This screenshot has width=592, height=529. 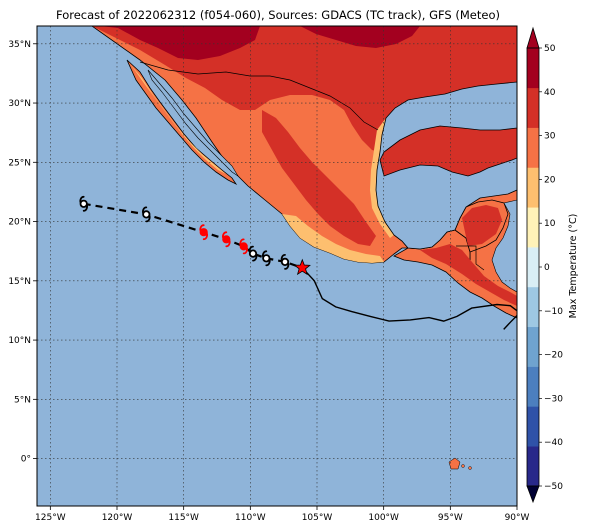 What do you see at coordinates (383, 518) in the screenshot?
I see `x-tick-label: 100°W` at bounding box center [383, 518].